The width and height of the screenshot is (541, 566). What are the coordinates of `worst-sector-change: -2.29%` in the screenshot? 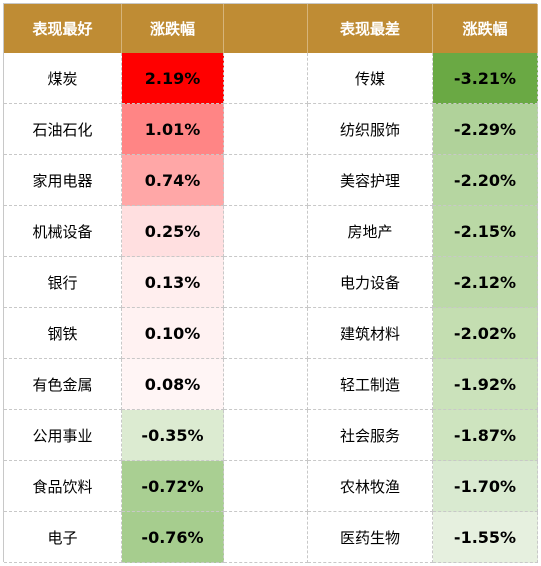 It's located at (485, 129).